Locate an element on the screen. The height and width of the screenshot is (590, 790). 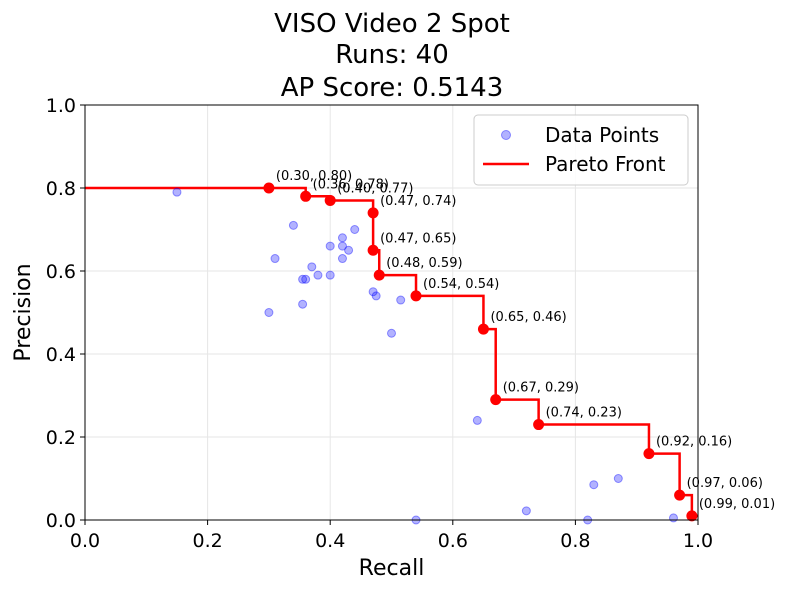
y-axis-label: Precision is located at coordinates (23, 312).